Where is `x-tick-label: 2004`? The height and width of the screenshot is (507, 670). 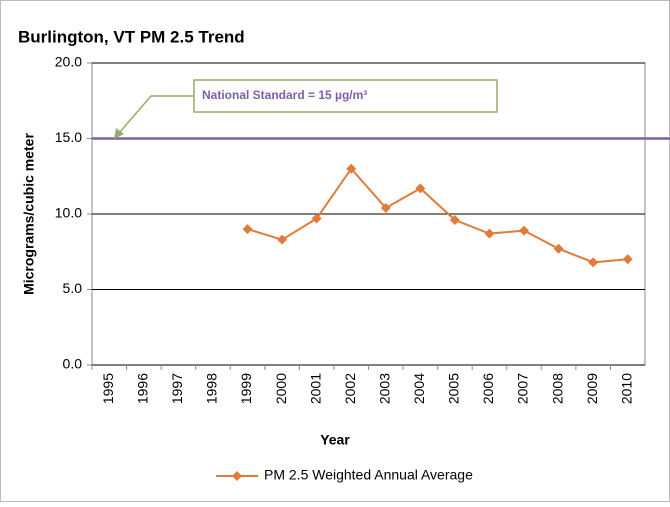
x-tick-label: 2004 is located at coordinates (419, 388).